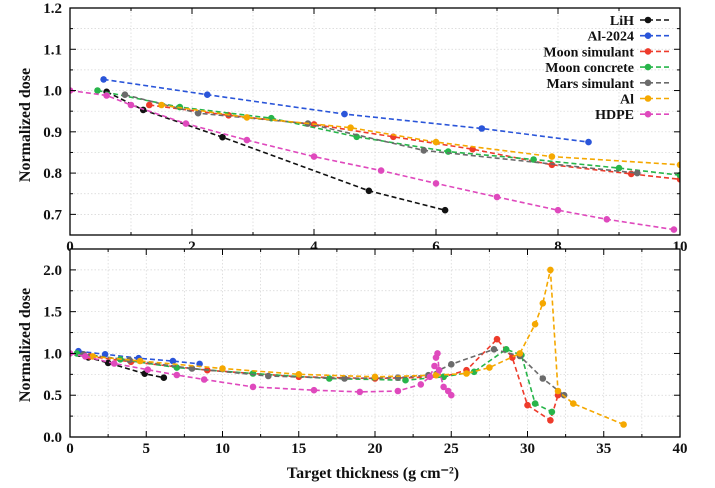 The image size is (715, 488). Describe the element at coordinates (680, 449) in the screenshot. I see `x-tick-label: 40` at that location.